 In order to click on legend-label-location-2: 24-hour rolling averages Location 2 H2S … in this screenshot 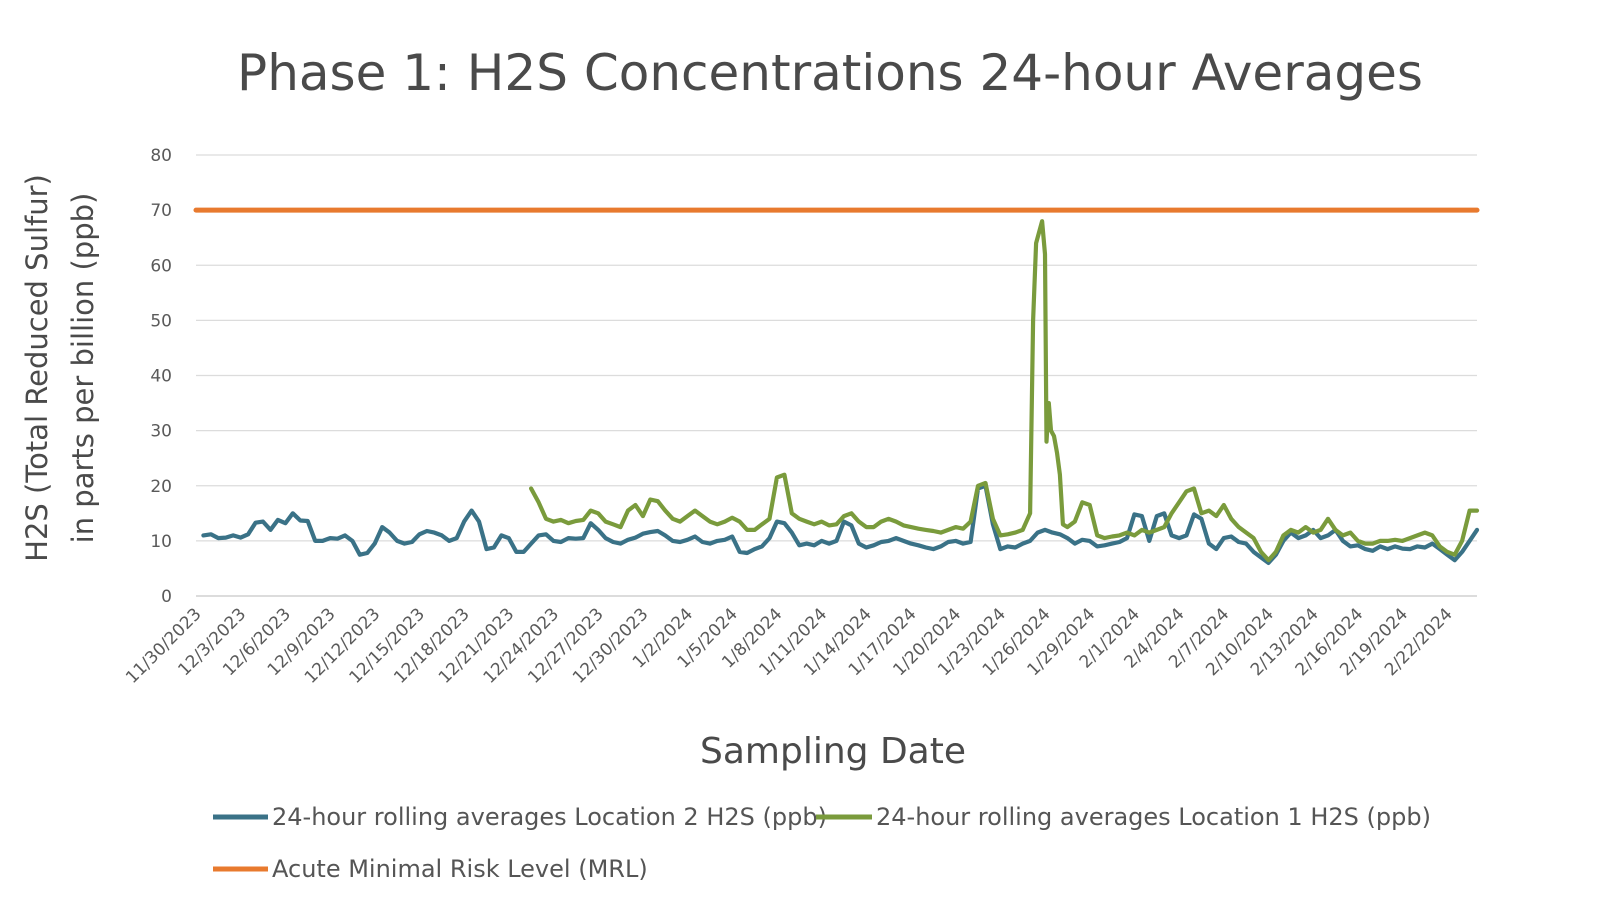, I will do `click(549, 817)`.